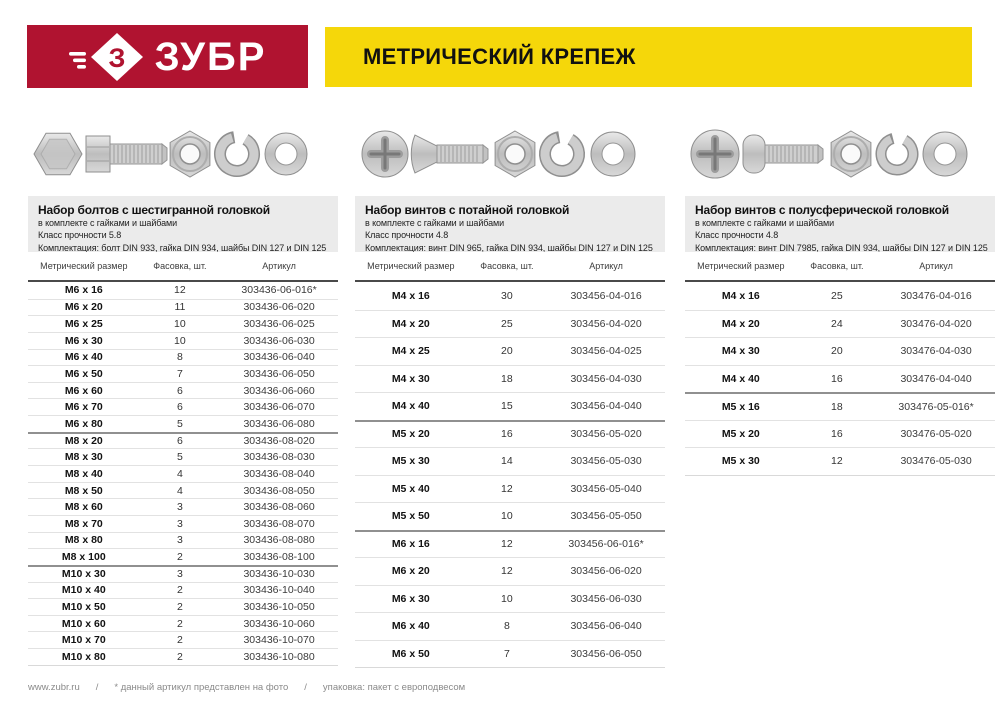  I want to click on article-cell: 303436-06-060, so click(279, 390).